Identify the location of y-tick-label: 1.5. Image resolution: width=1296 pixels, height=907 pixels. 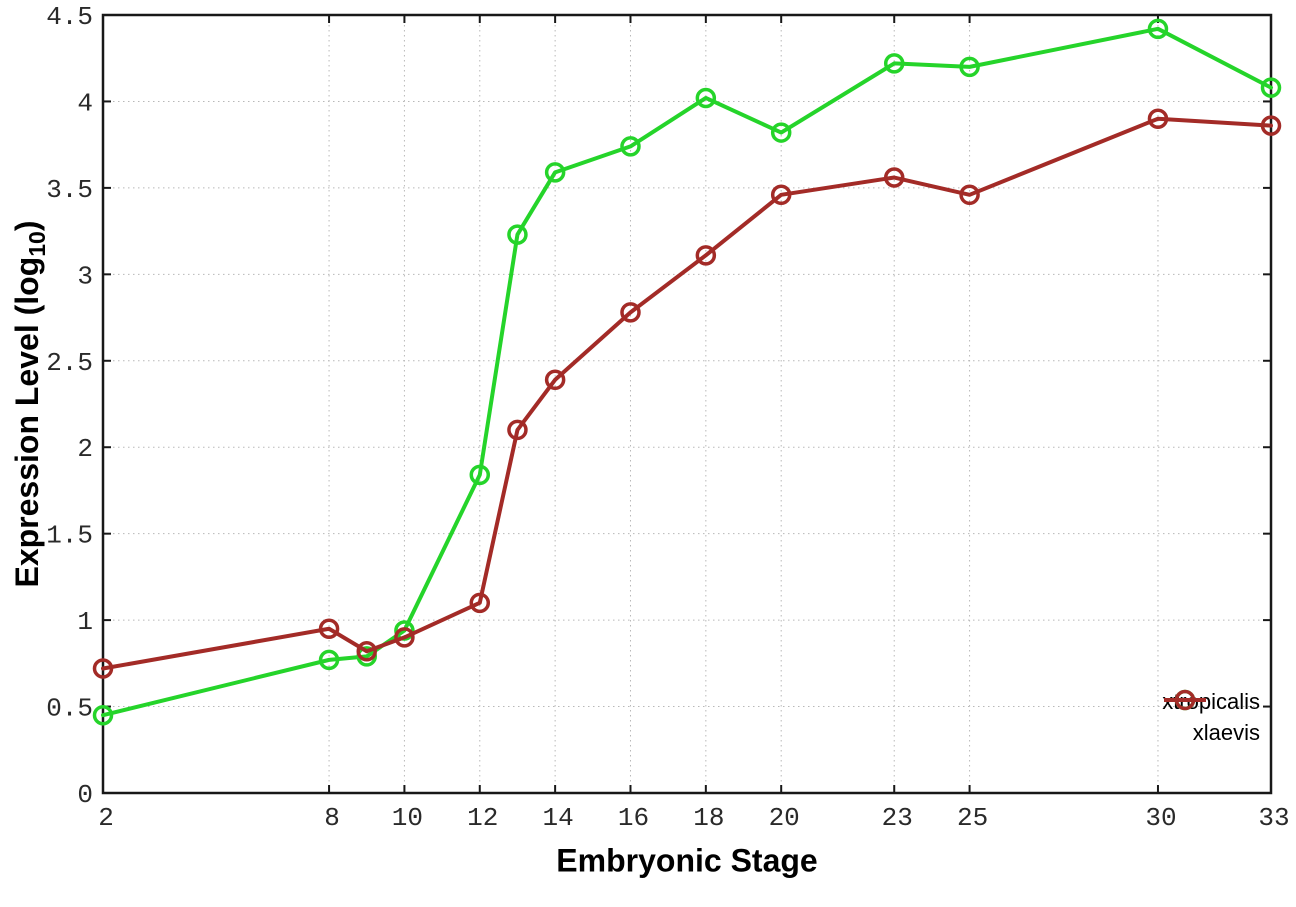
(69, 536).